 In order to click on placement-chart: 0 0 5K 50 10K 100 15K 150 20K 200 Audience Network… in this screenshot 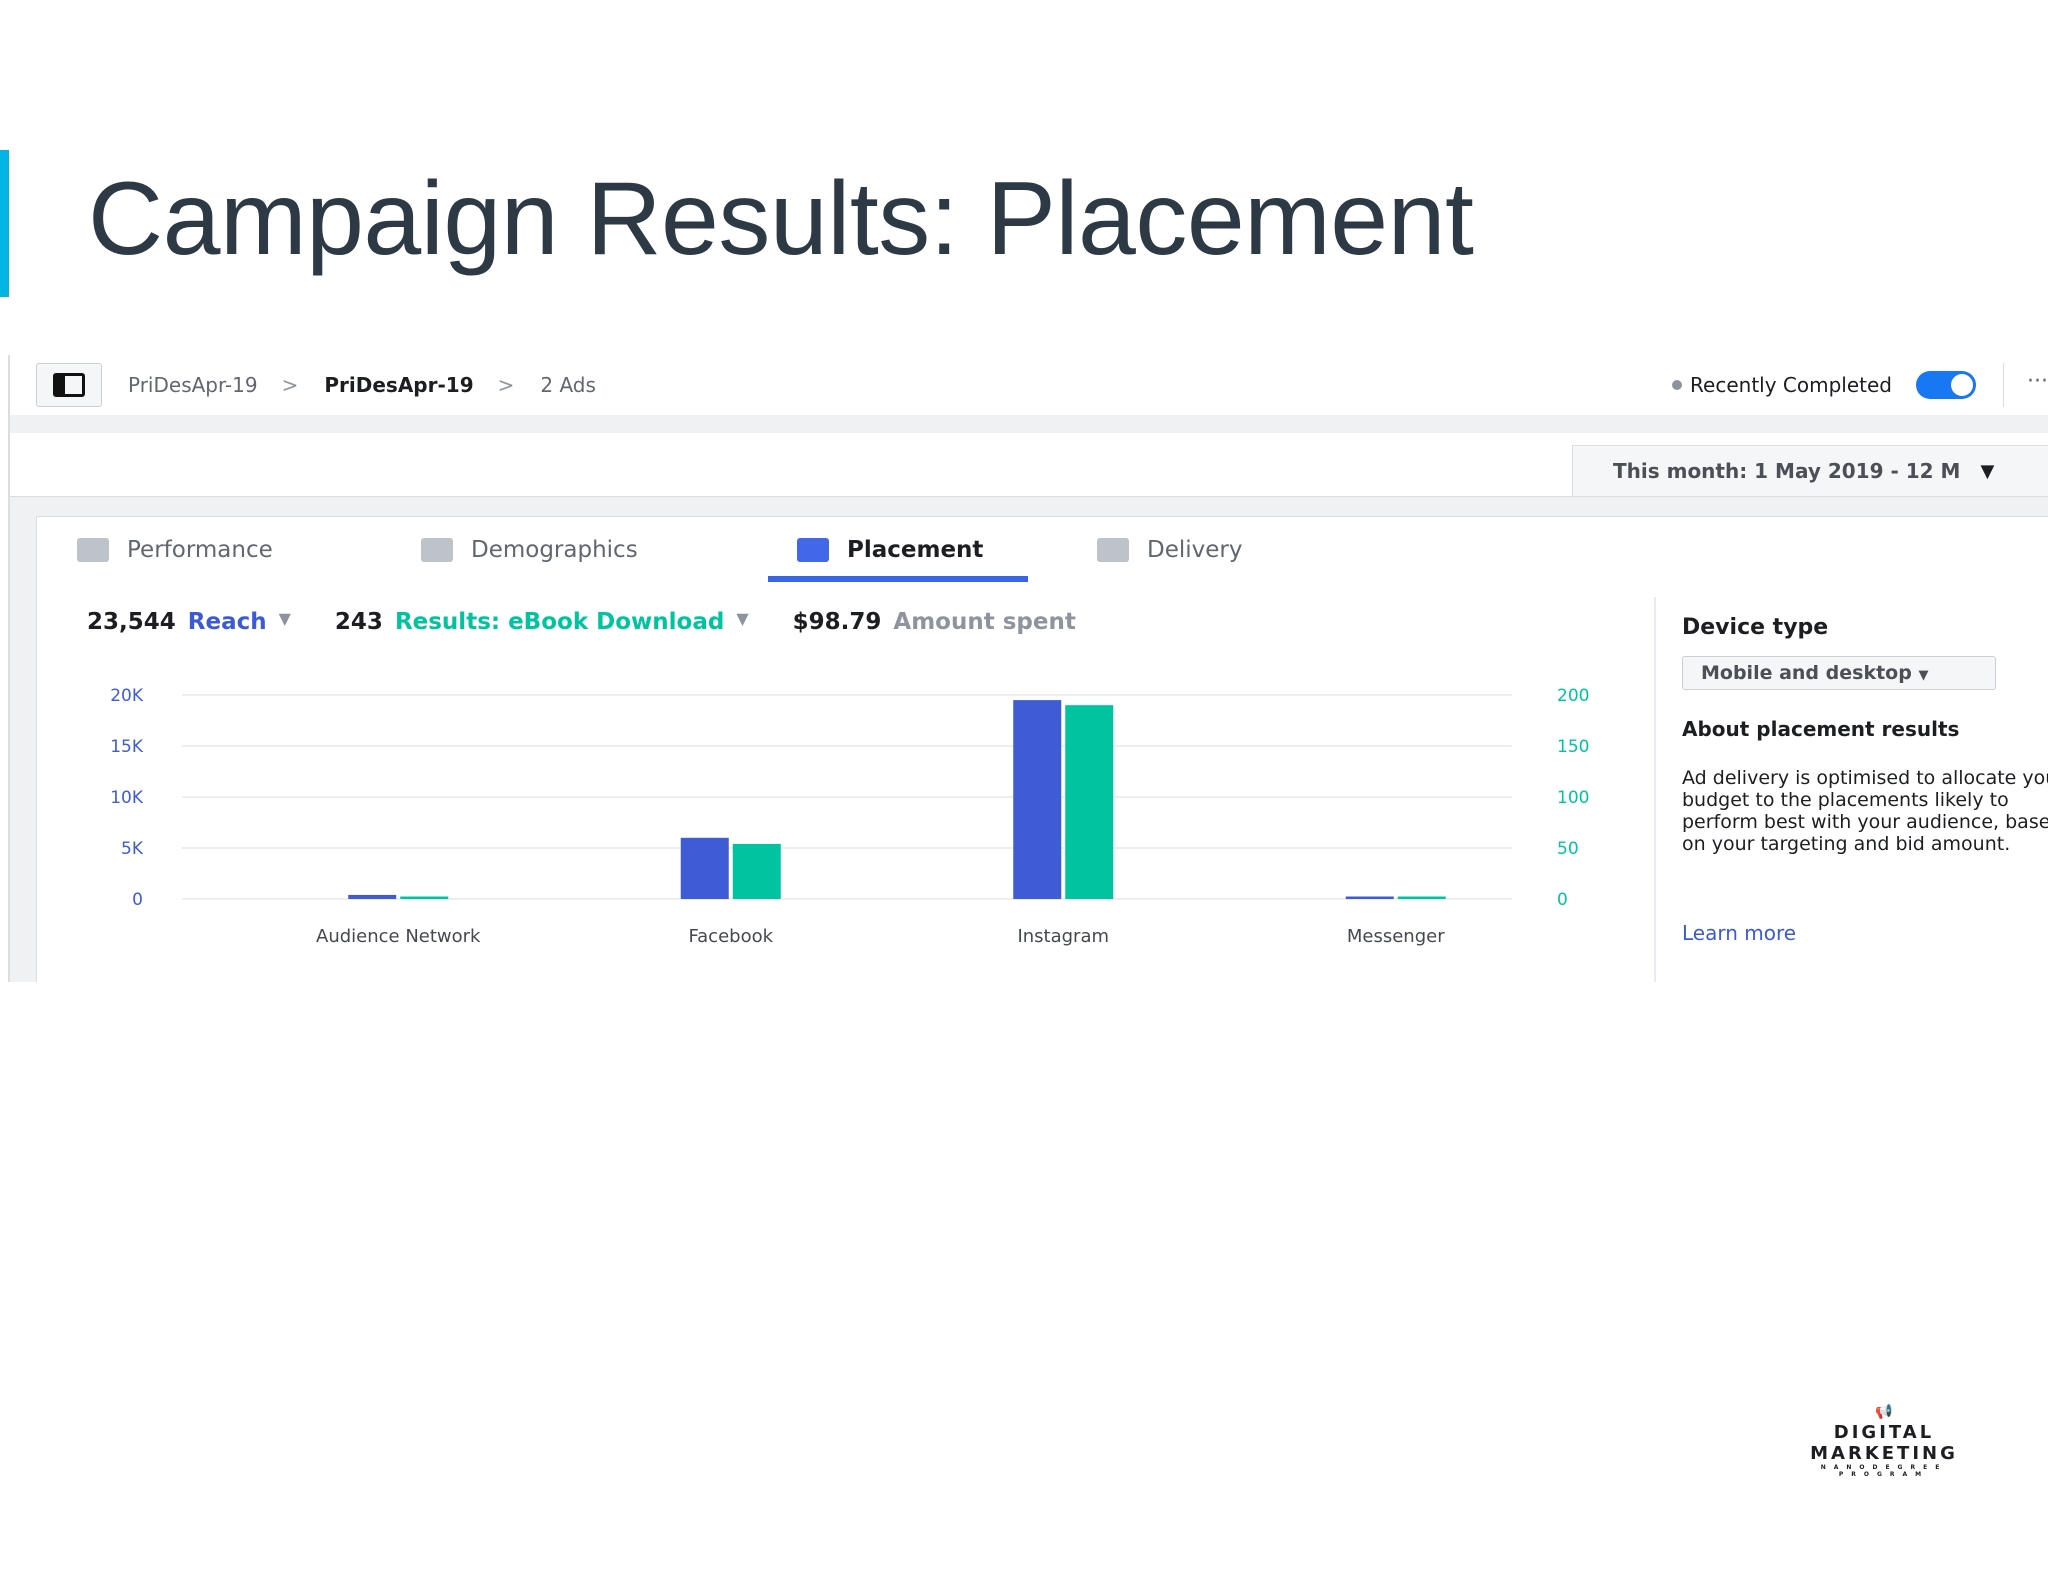, I will do `click(849, 816)`.